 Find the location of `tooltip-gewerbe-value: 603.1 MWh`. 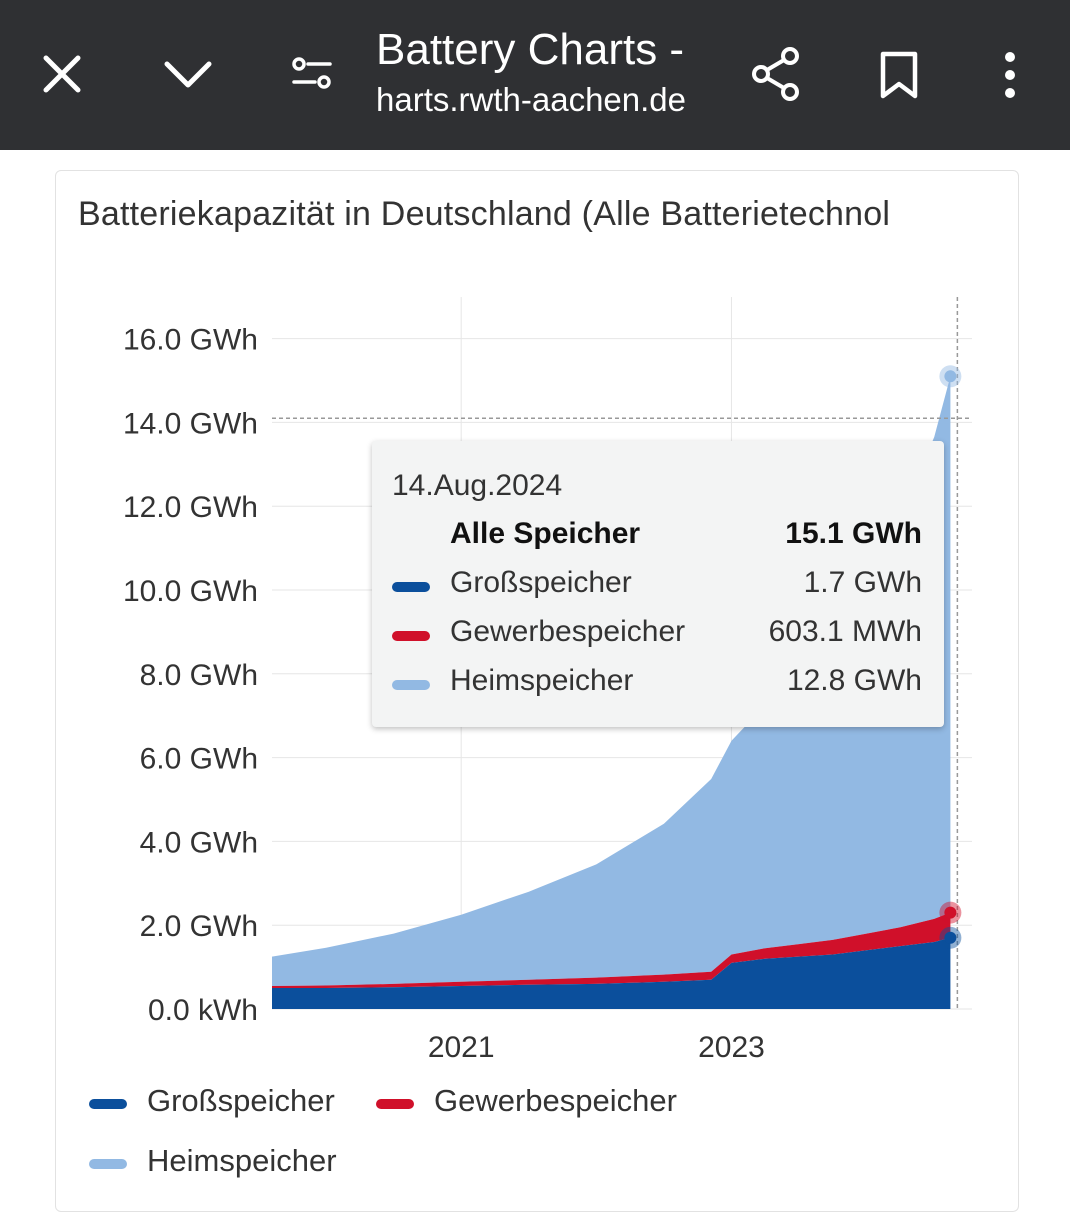

tooltip-gewerbe-value: 603.1 MWh is located at coordinates (845, 631).